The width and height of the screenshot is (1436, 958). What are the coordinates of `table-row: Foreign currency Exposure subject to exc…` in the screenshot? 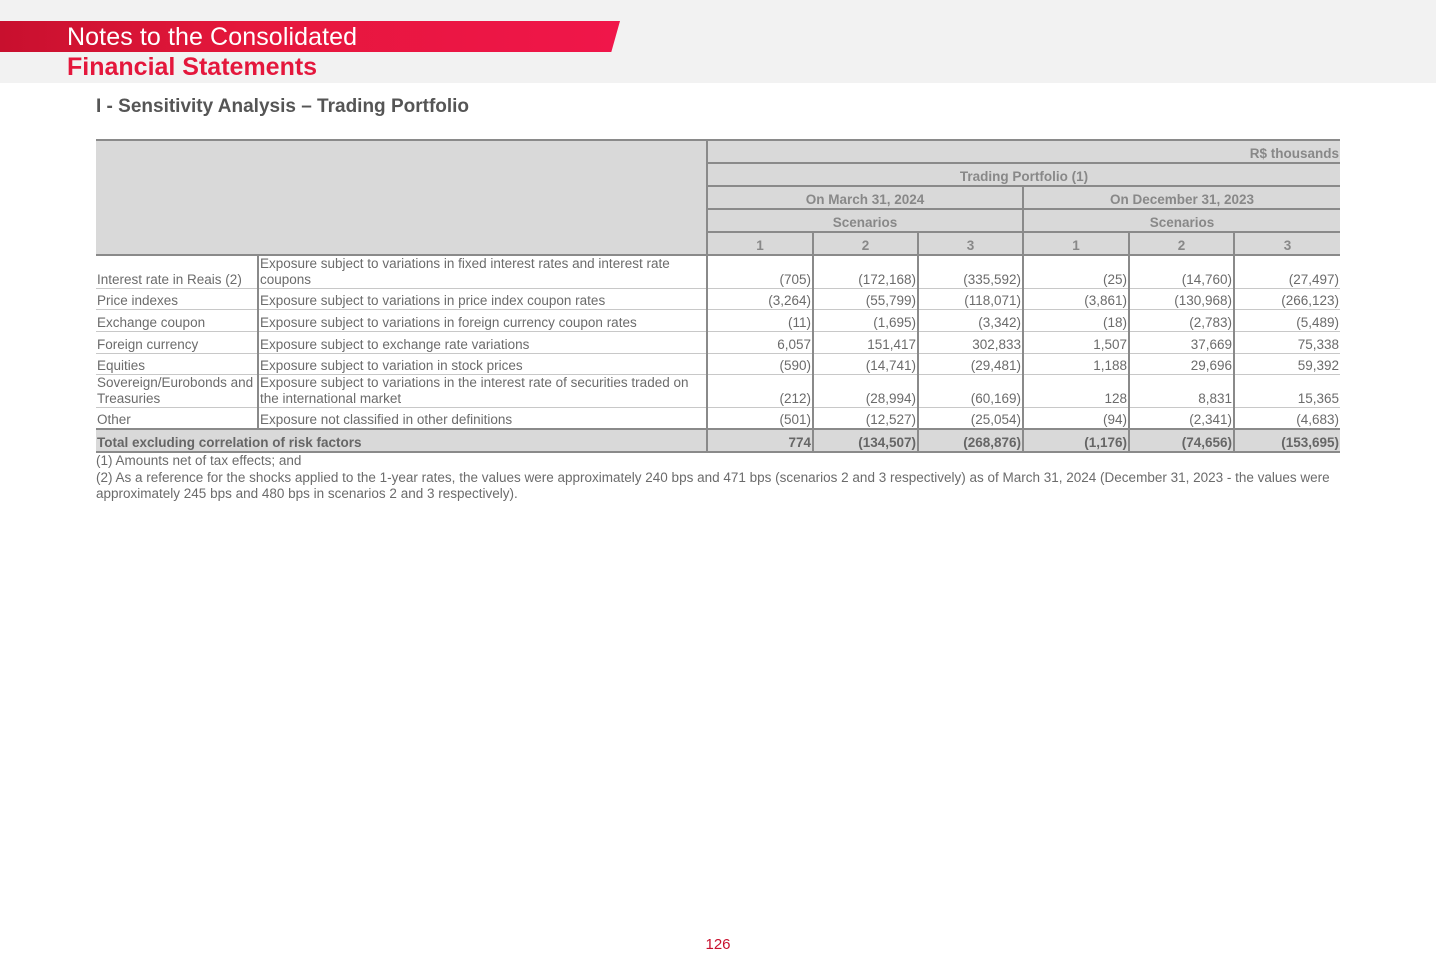 It's located at (718, 342).